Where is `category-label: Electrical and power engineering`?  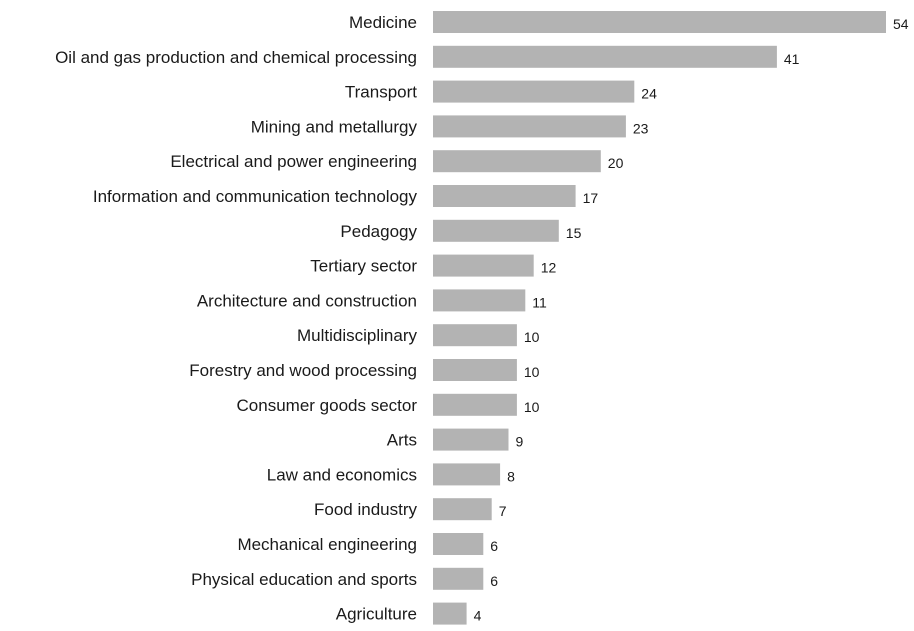 category-label: Electrical and power engineering is located at coordinates (293, 161).